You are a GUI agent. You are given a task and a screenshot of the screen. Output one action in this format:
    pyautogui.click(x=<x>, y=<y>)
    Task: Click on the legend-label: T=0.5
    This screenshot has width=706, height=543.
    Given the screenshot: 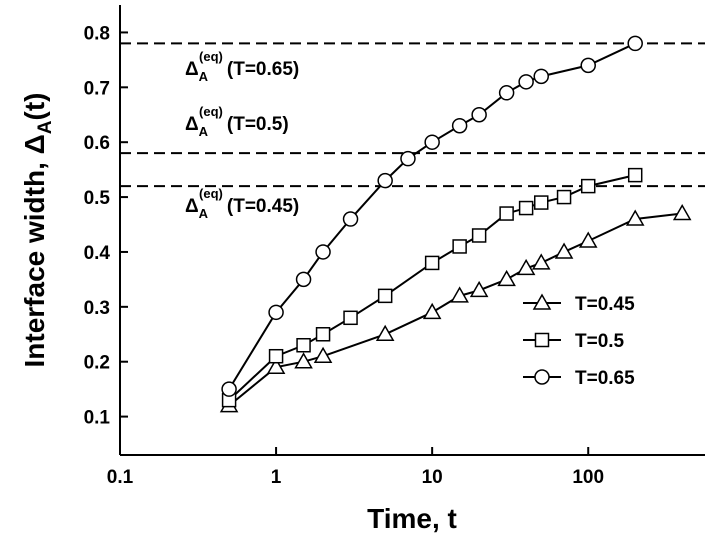 What is the action you would take?
    pyautogui.click(x=600, y=341)
    